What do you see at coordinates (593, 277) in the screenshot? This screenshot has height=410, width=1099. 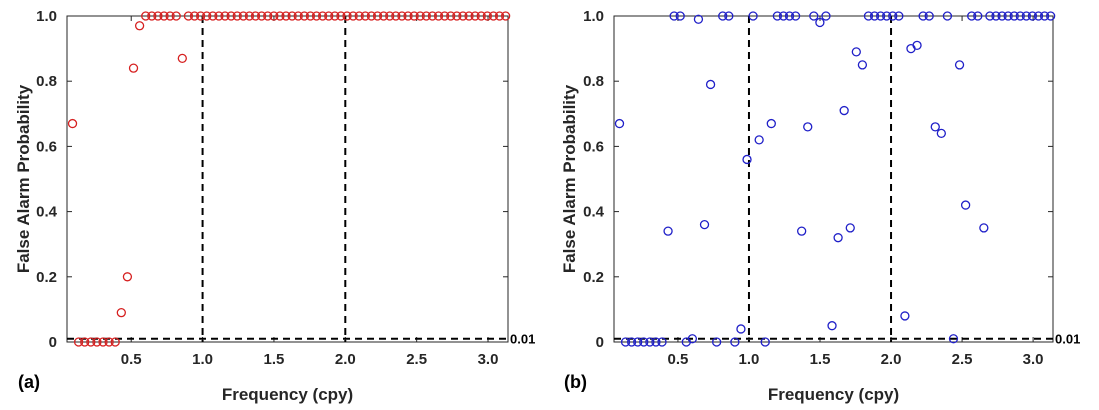 I see `y-tick-label: 0.2` at bounding box center [593, 277].